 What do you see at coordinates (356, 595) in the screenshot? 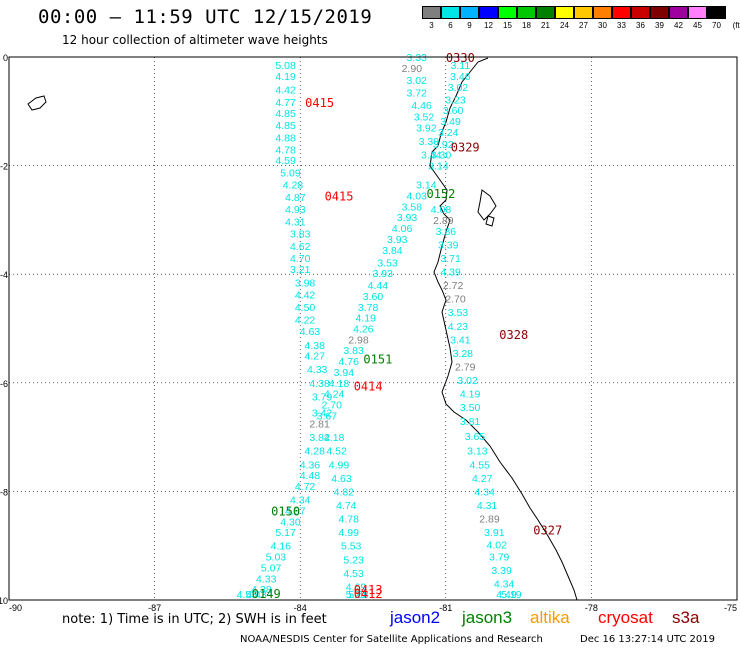
I see `swh-value-label: 5.29` at bounding box center [356, 595].